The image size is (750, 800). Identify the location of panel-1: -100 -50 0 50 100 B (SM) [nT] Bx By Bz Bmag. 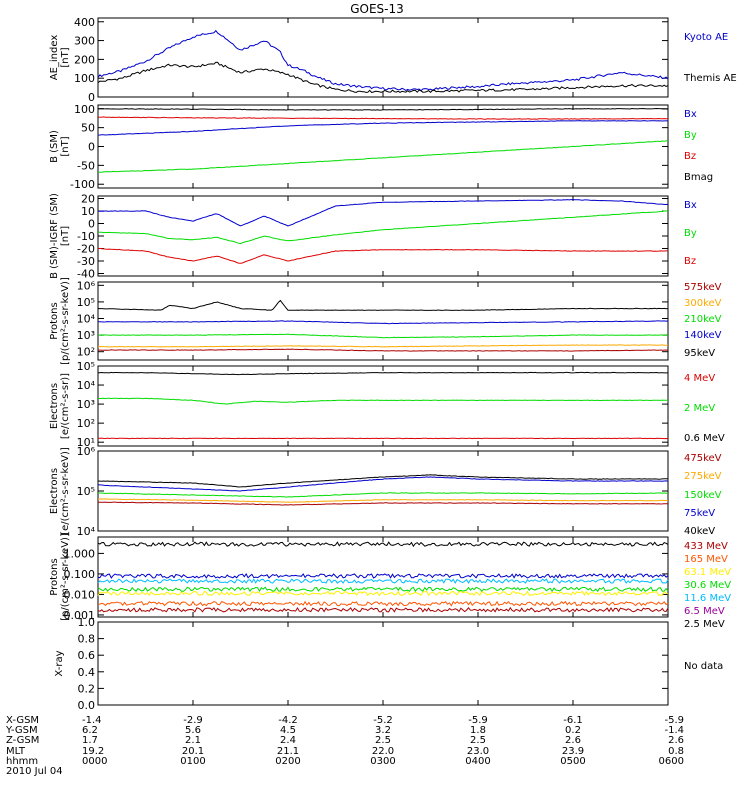
(381, 147).